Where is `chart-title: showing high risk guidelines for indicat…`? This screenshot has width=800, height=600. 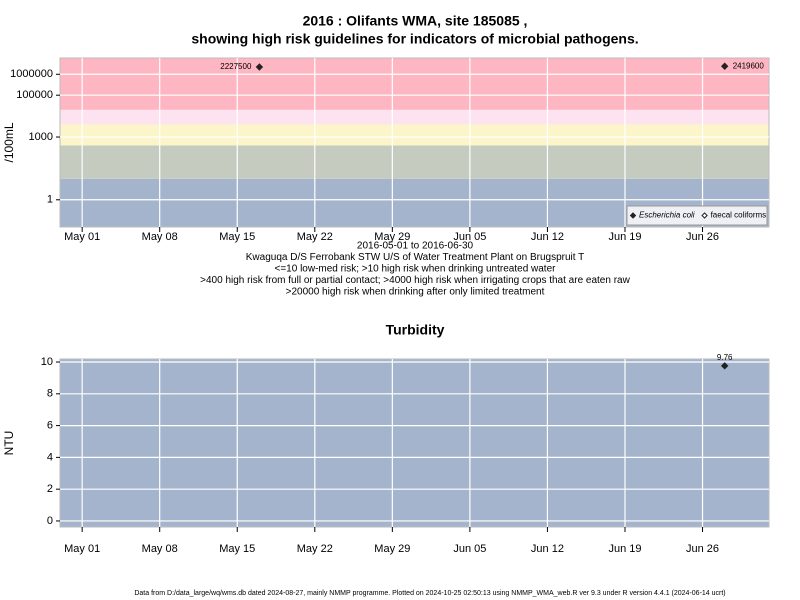
chart-title: showing high risk guidelines for indicat… is located at coordinates (414, 39).